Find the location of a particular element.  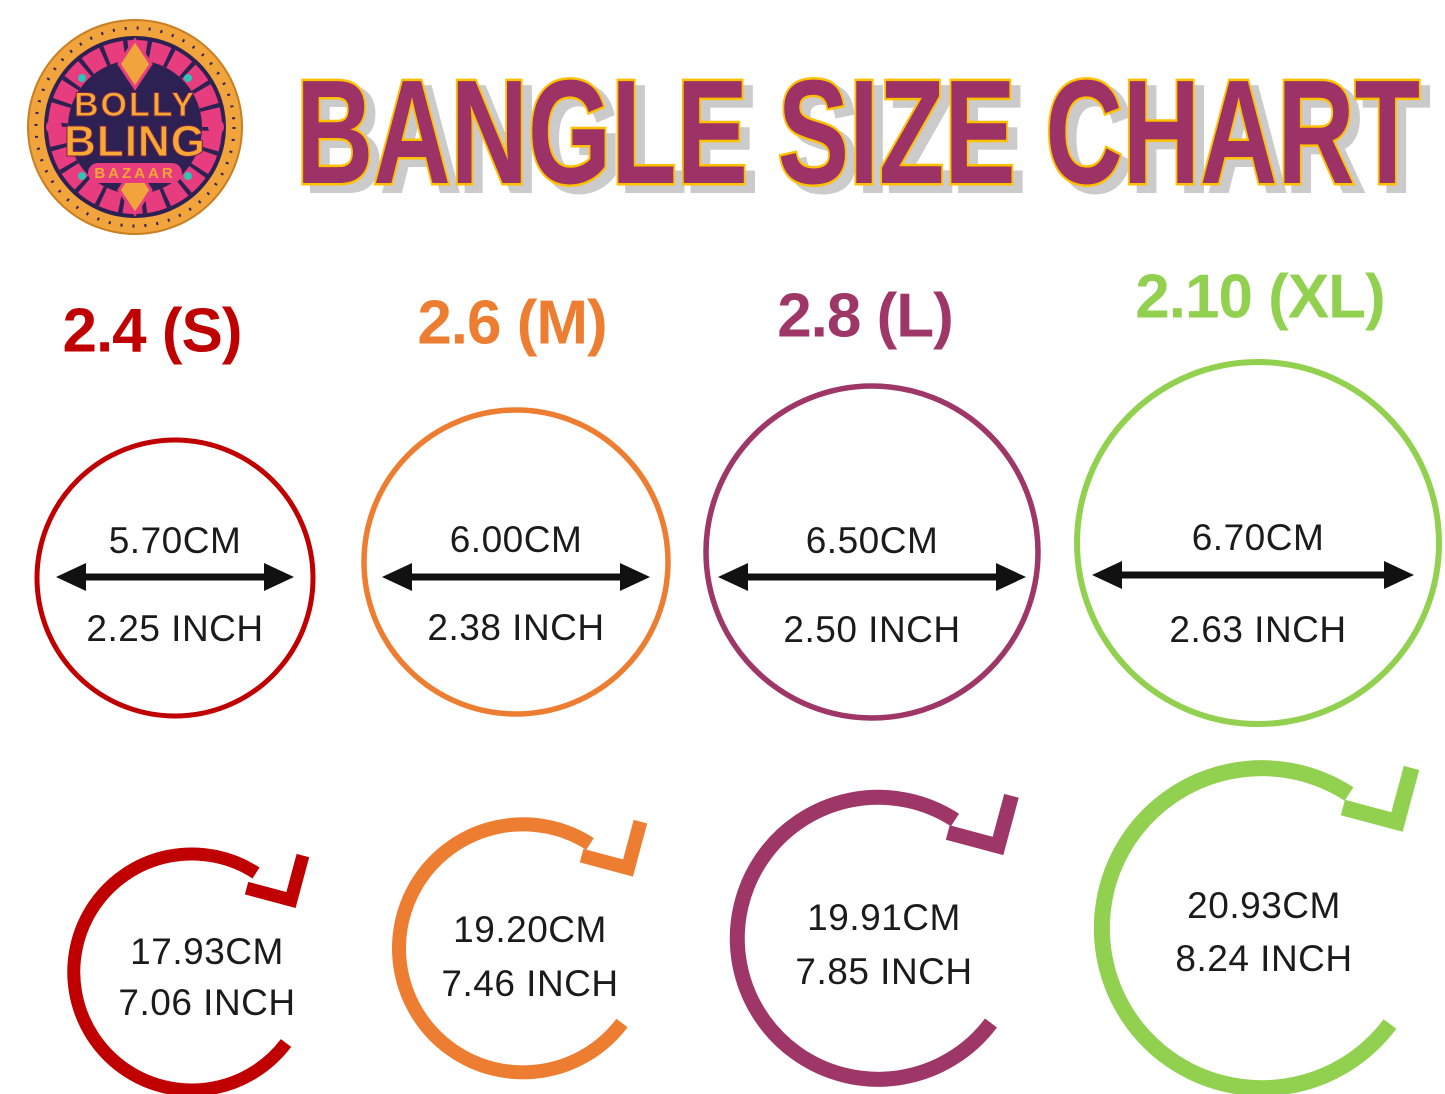

circumference-inch-l: 7.85 INCH is located at coordinates (884, 971).